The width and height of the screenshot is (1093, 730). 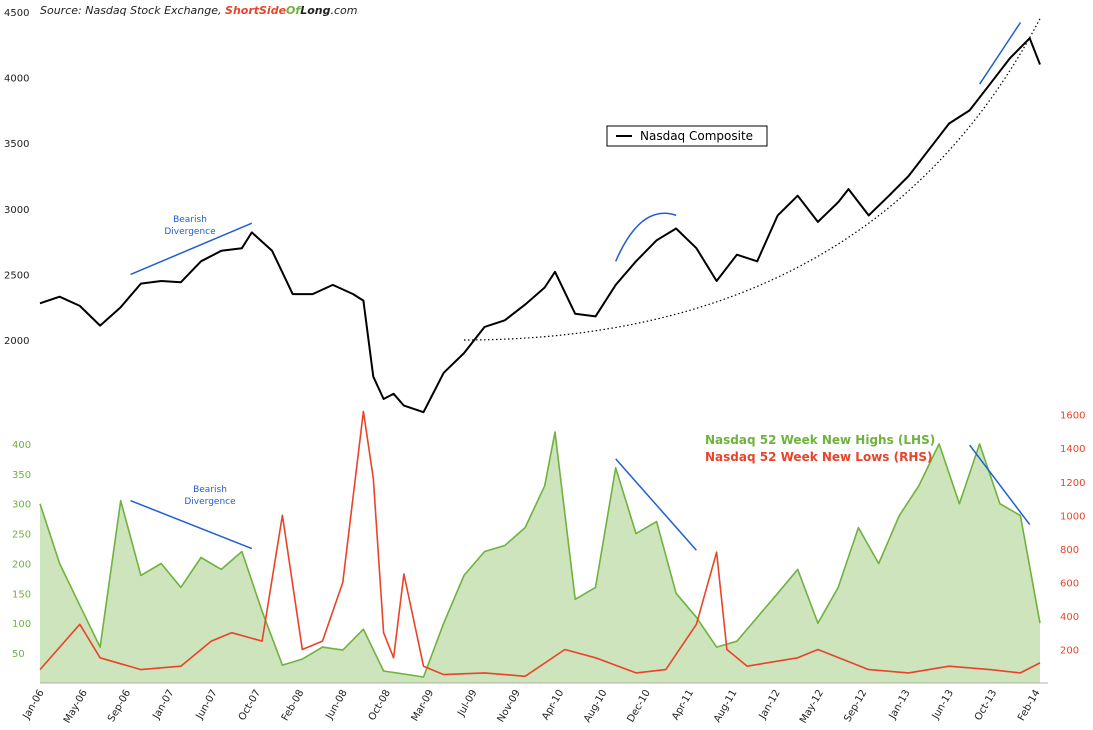 What do you see at coordinates (207, 705) in the screenshot?
I see `x-tick-label: Jun-07` at bounding box center [207, 705].